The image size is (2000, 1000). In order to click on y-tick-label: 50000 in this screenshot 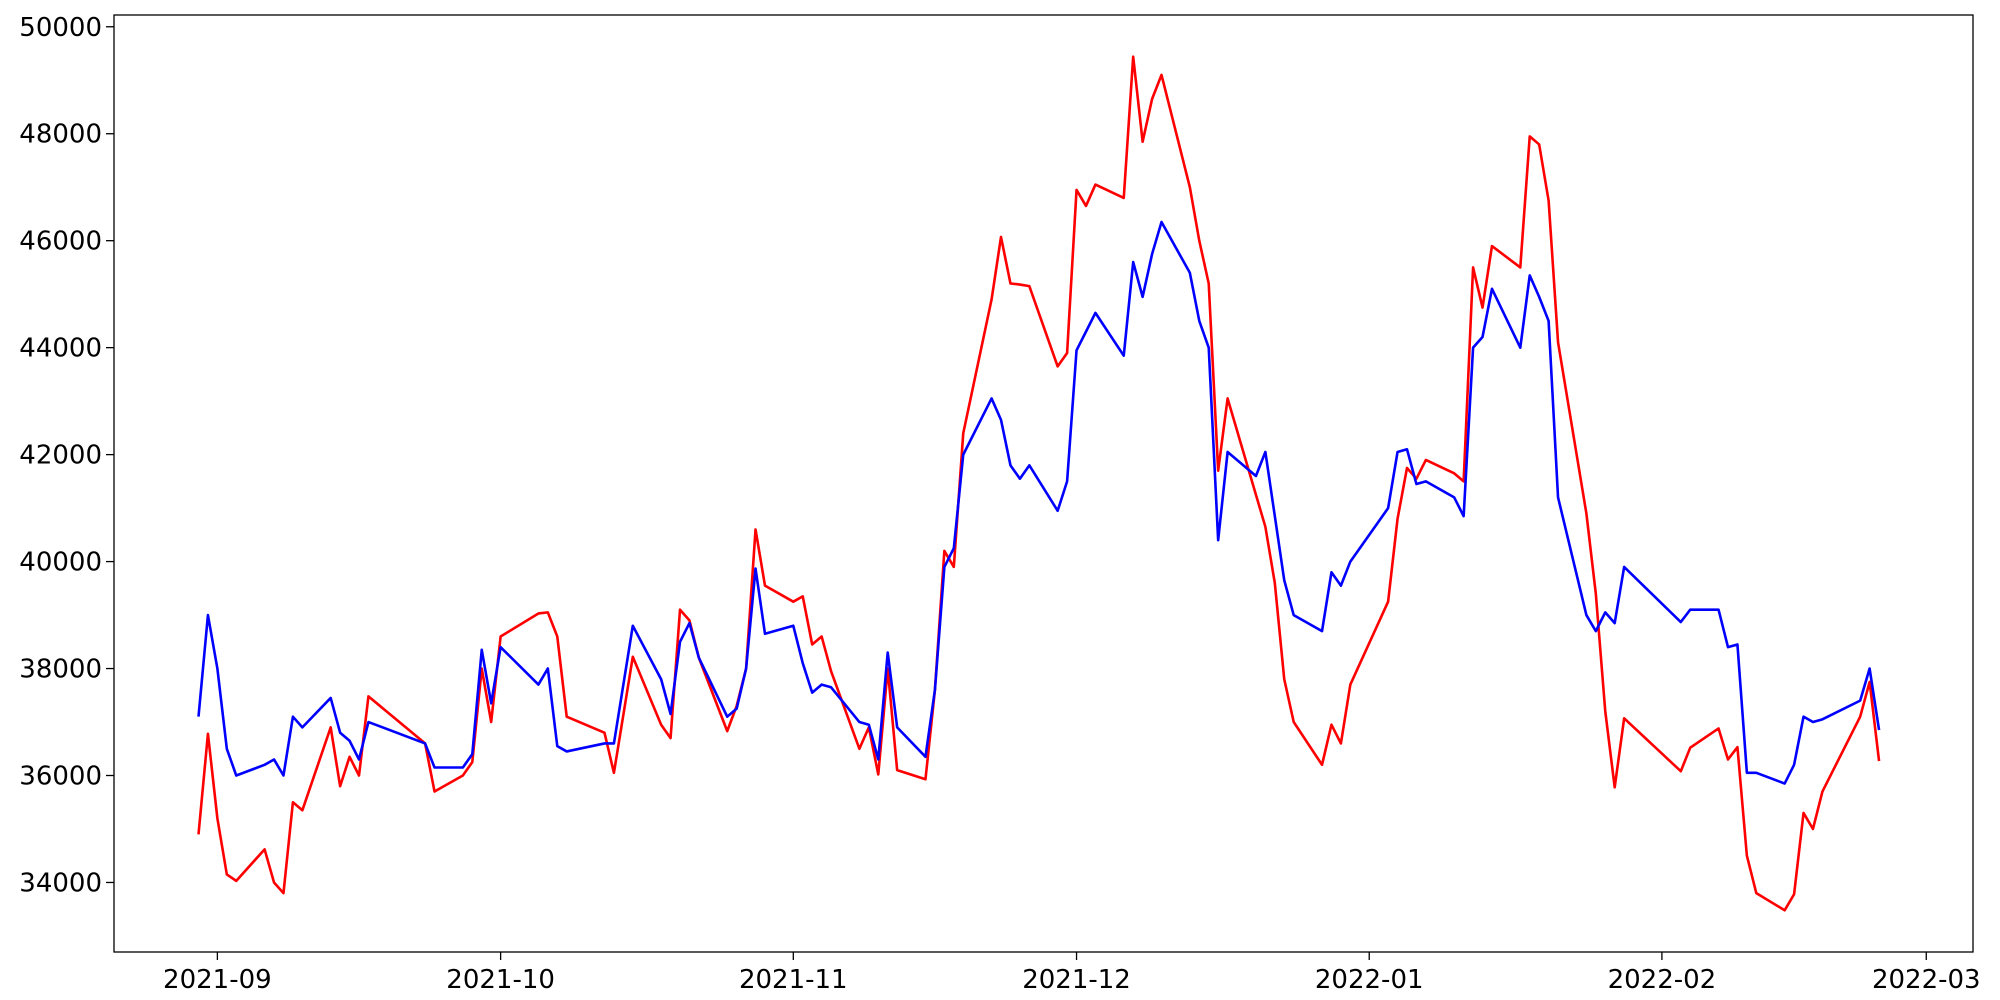, I will do `click(60, 28)`.